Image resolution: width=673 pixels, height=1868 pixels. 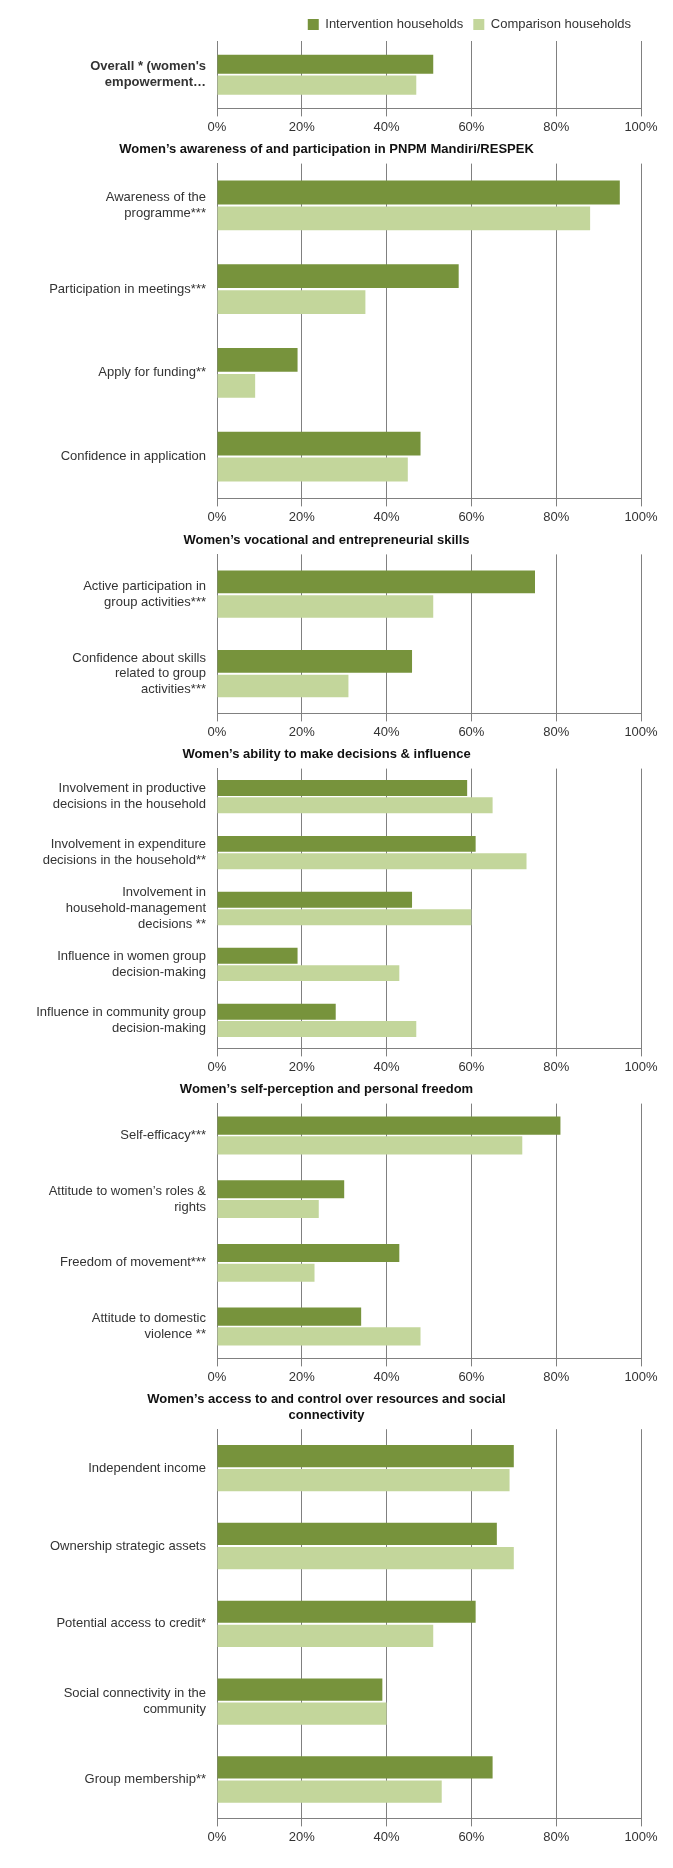 I want to click on y-tick-label: Involvement in household-management decisions **, so click(x=136, y=907).